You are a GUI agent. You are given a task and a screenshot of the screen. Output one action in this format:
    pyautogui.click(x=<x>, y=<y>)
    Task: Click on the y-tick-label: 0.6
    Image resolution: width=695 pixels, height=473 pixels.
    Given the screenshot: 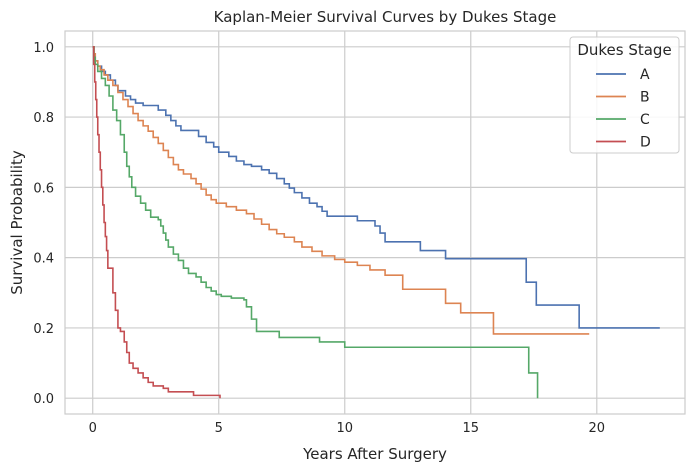 What is the action you would take?
    pyautogui.click(x=43, y=188)
    